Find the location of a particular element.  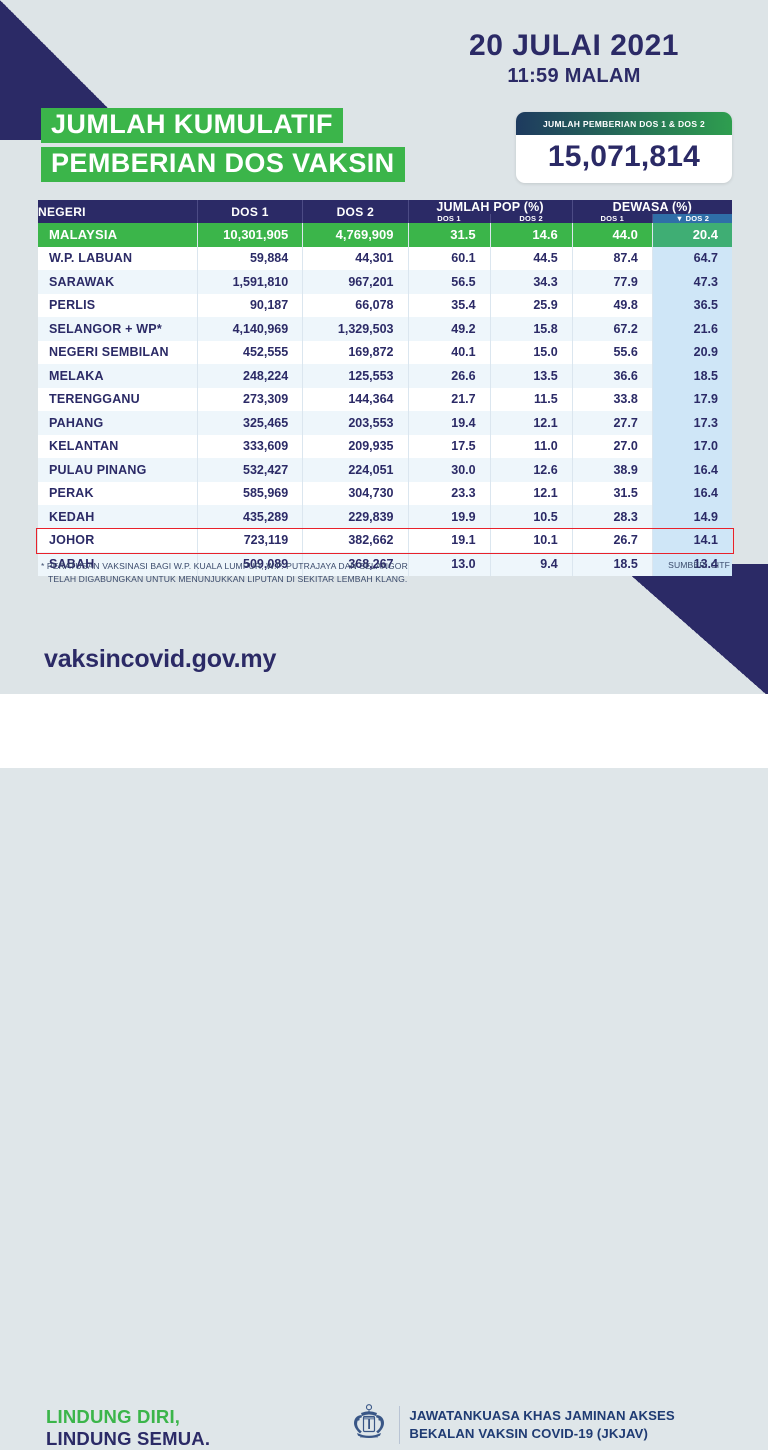

cell-dos2: 144,364 is located at coordinates (355, 399).